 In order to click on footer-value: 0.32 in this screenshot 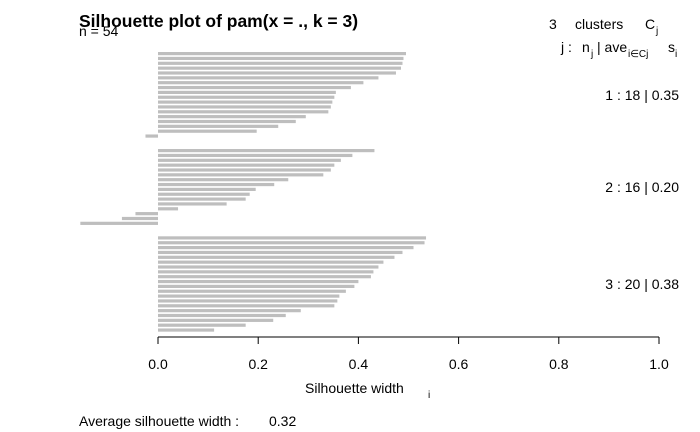, I will do `click(282, 421)`.